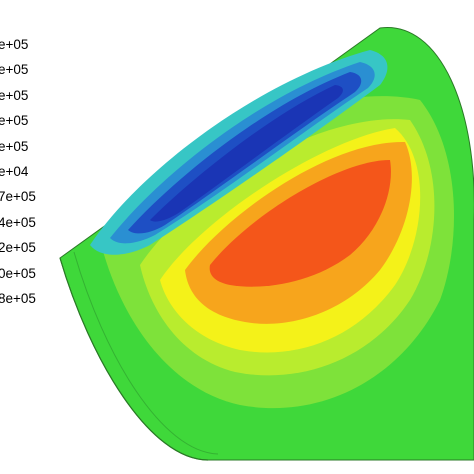 Image resolution: width=474 pixels, height=474 pixels. I want to click on legend-label: e+04, so click(14, 171).